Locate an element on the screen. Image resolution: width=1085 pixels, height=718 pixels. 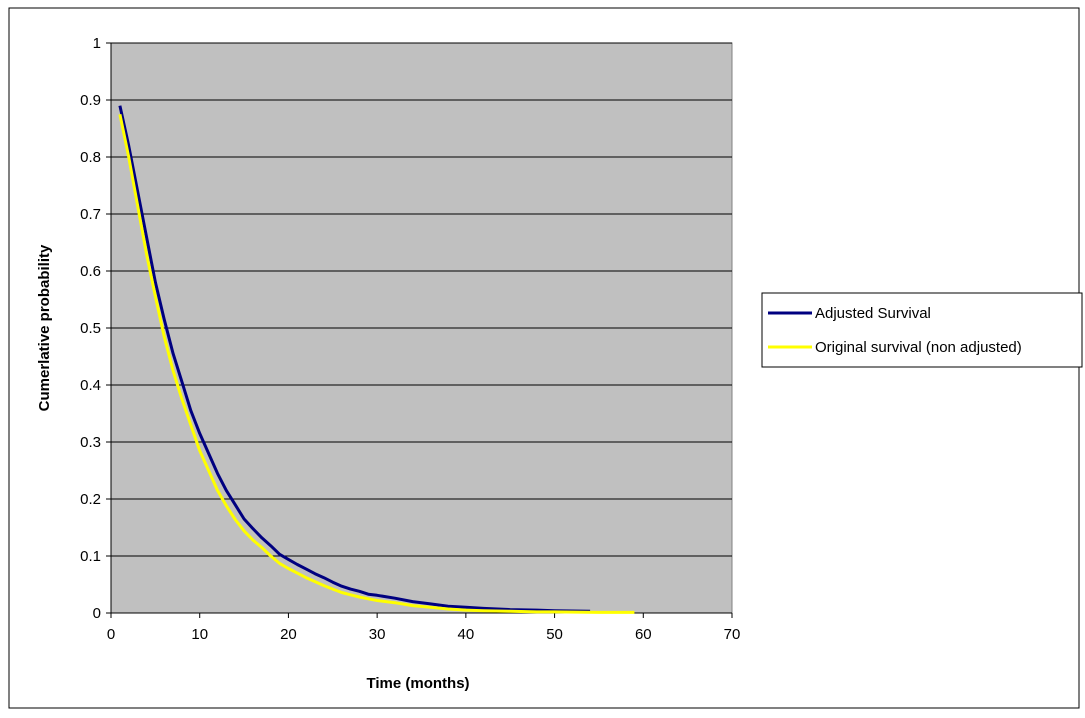
y-tick-label: 0.6 is located at coordinates (90, 271).